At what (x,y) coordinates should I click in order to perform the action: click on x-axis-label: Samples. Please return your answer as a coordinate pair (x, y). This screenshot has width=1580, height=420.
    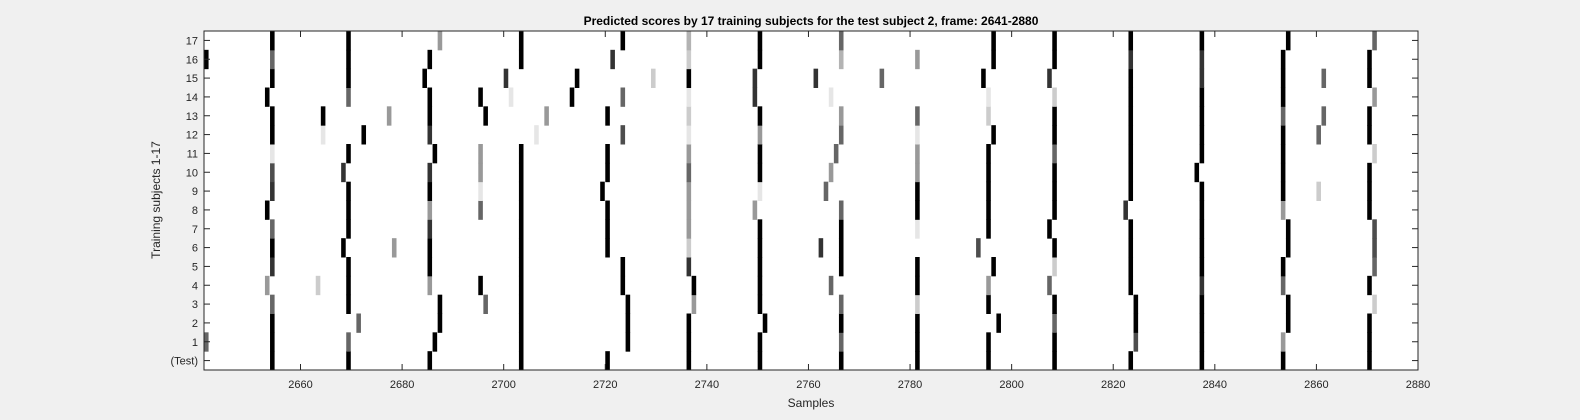
    Looking at the image, I should click on (811, 403).